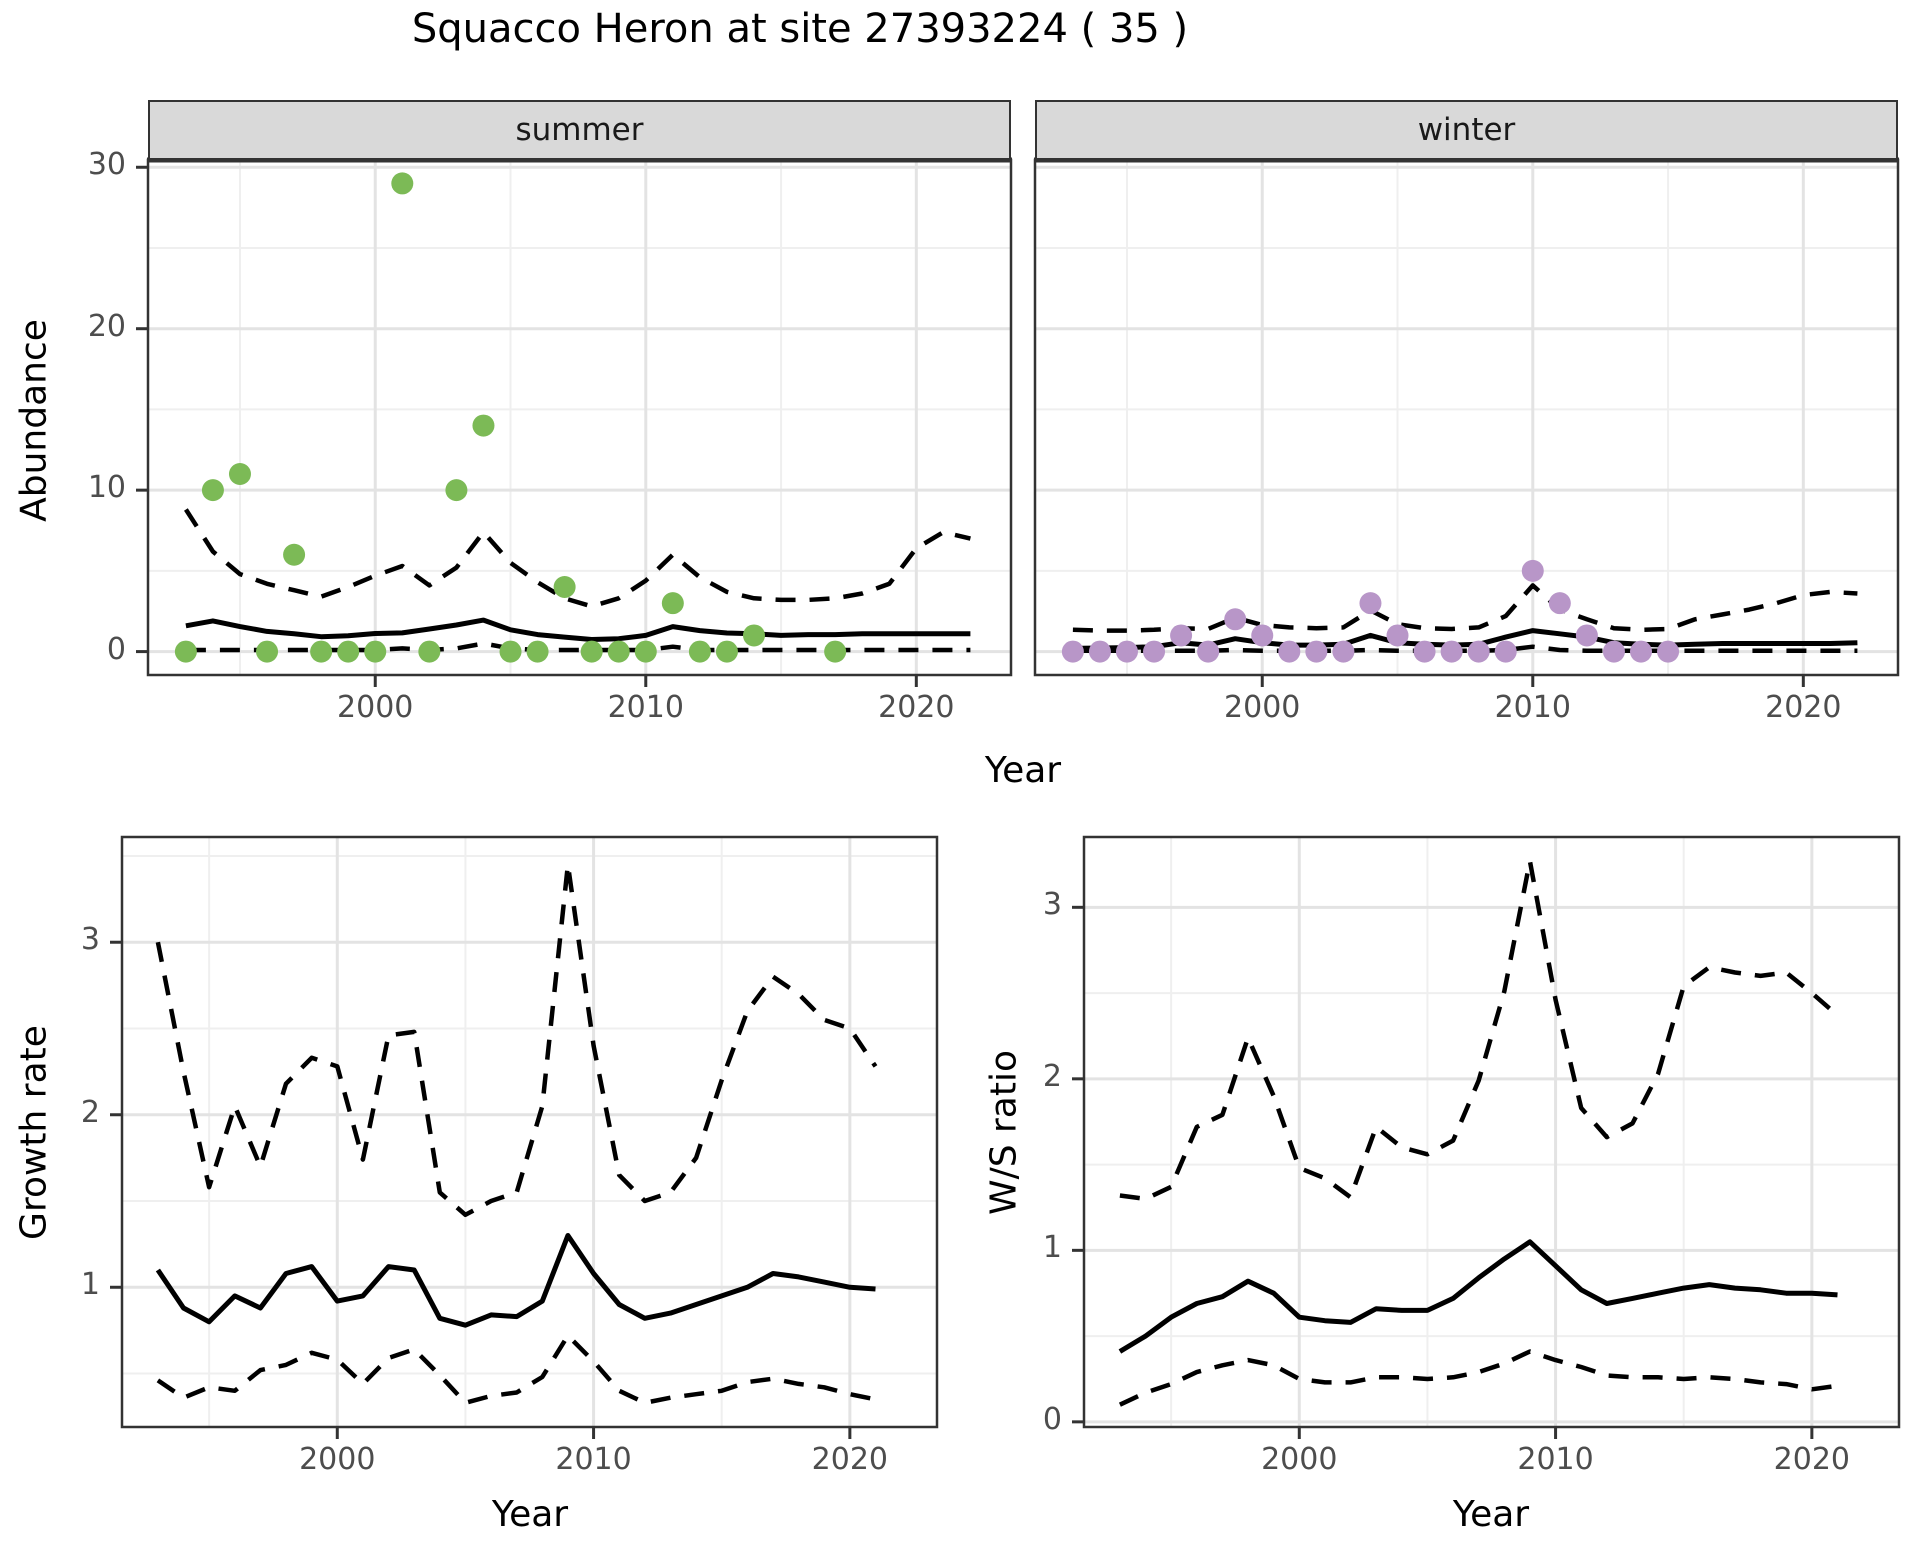 The width and height of the screenshot is (1920, 1560). What do you see at coordinates (34, 1132) in the screenshot?
I see `growth-rate-y-axis-title: Growth rate` at bounding box center [34, 1132].